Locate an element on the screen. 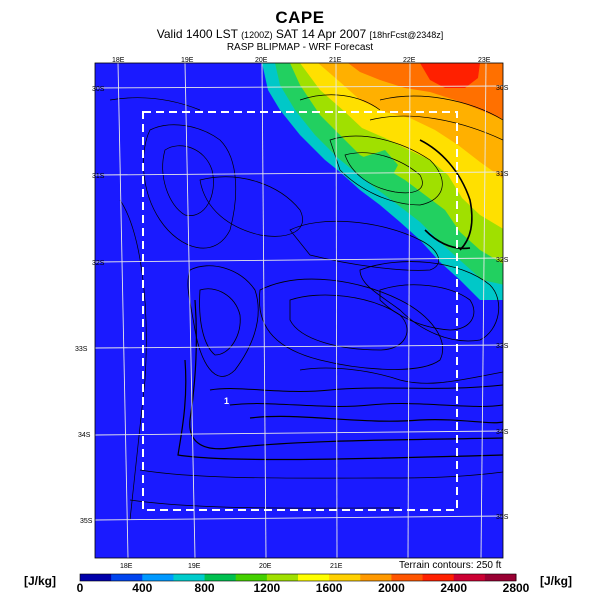 This screenshot has height=600, width=600. model-label: RASP BLIPMAP - WRF Forecast is located at coordinates (300, 47).